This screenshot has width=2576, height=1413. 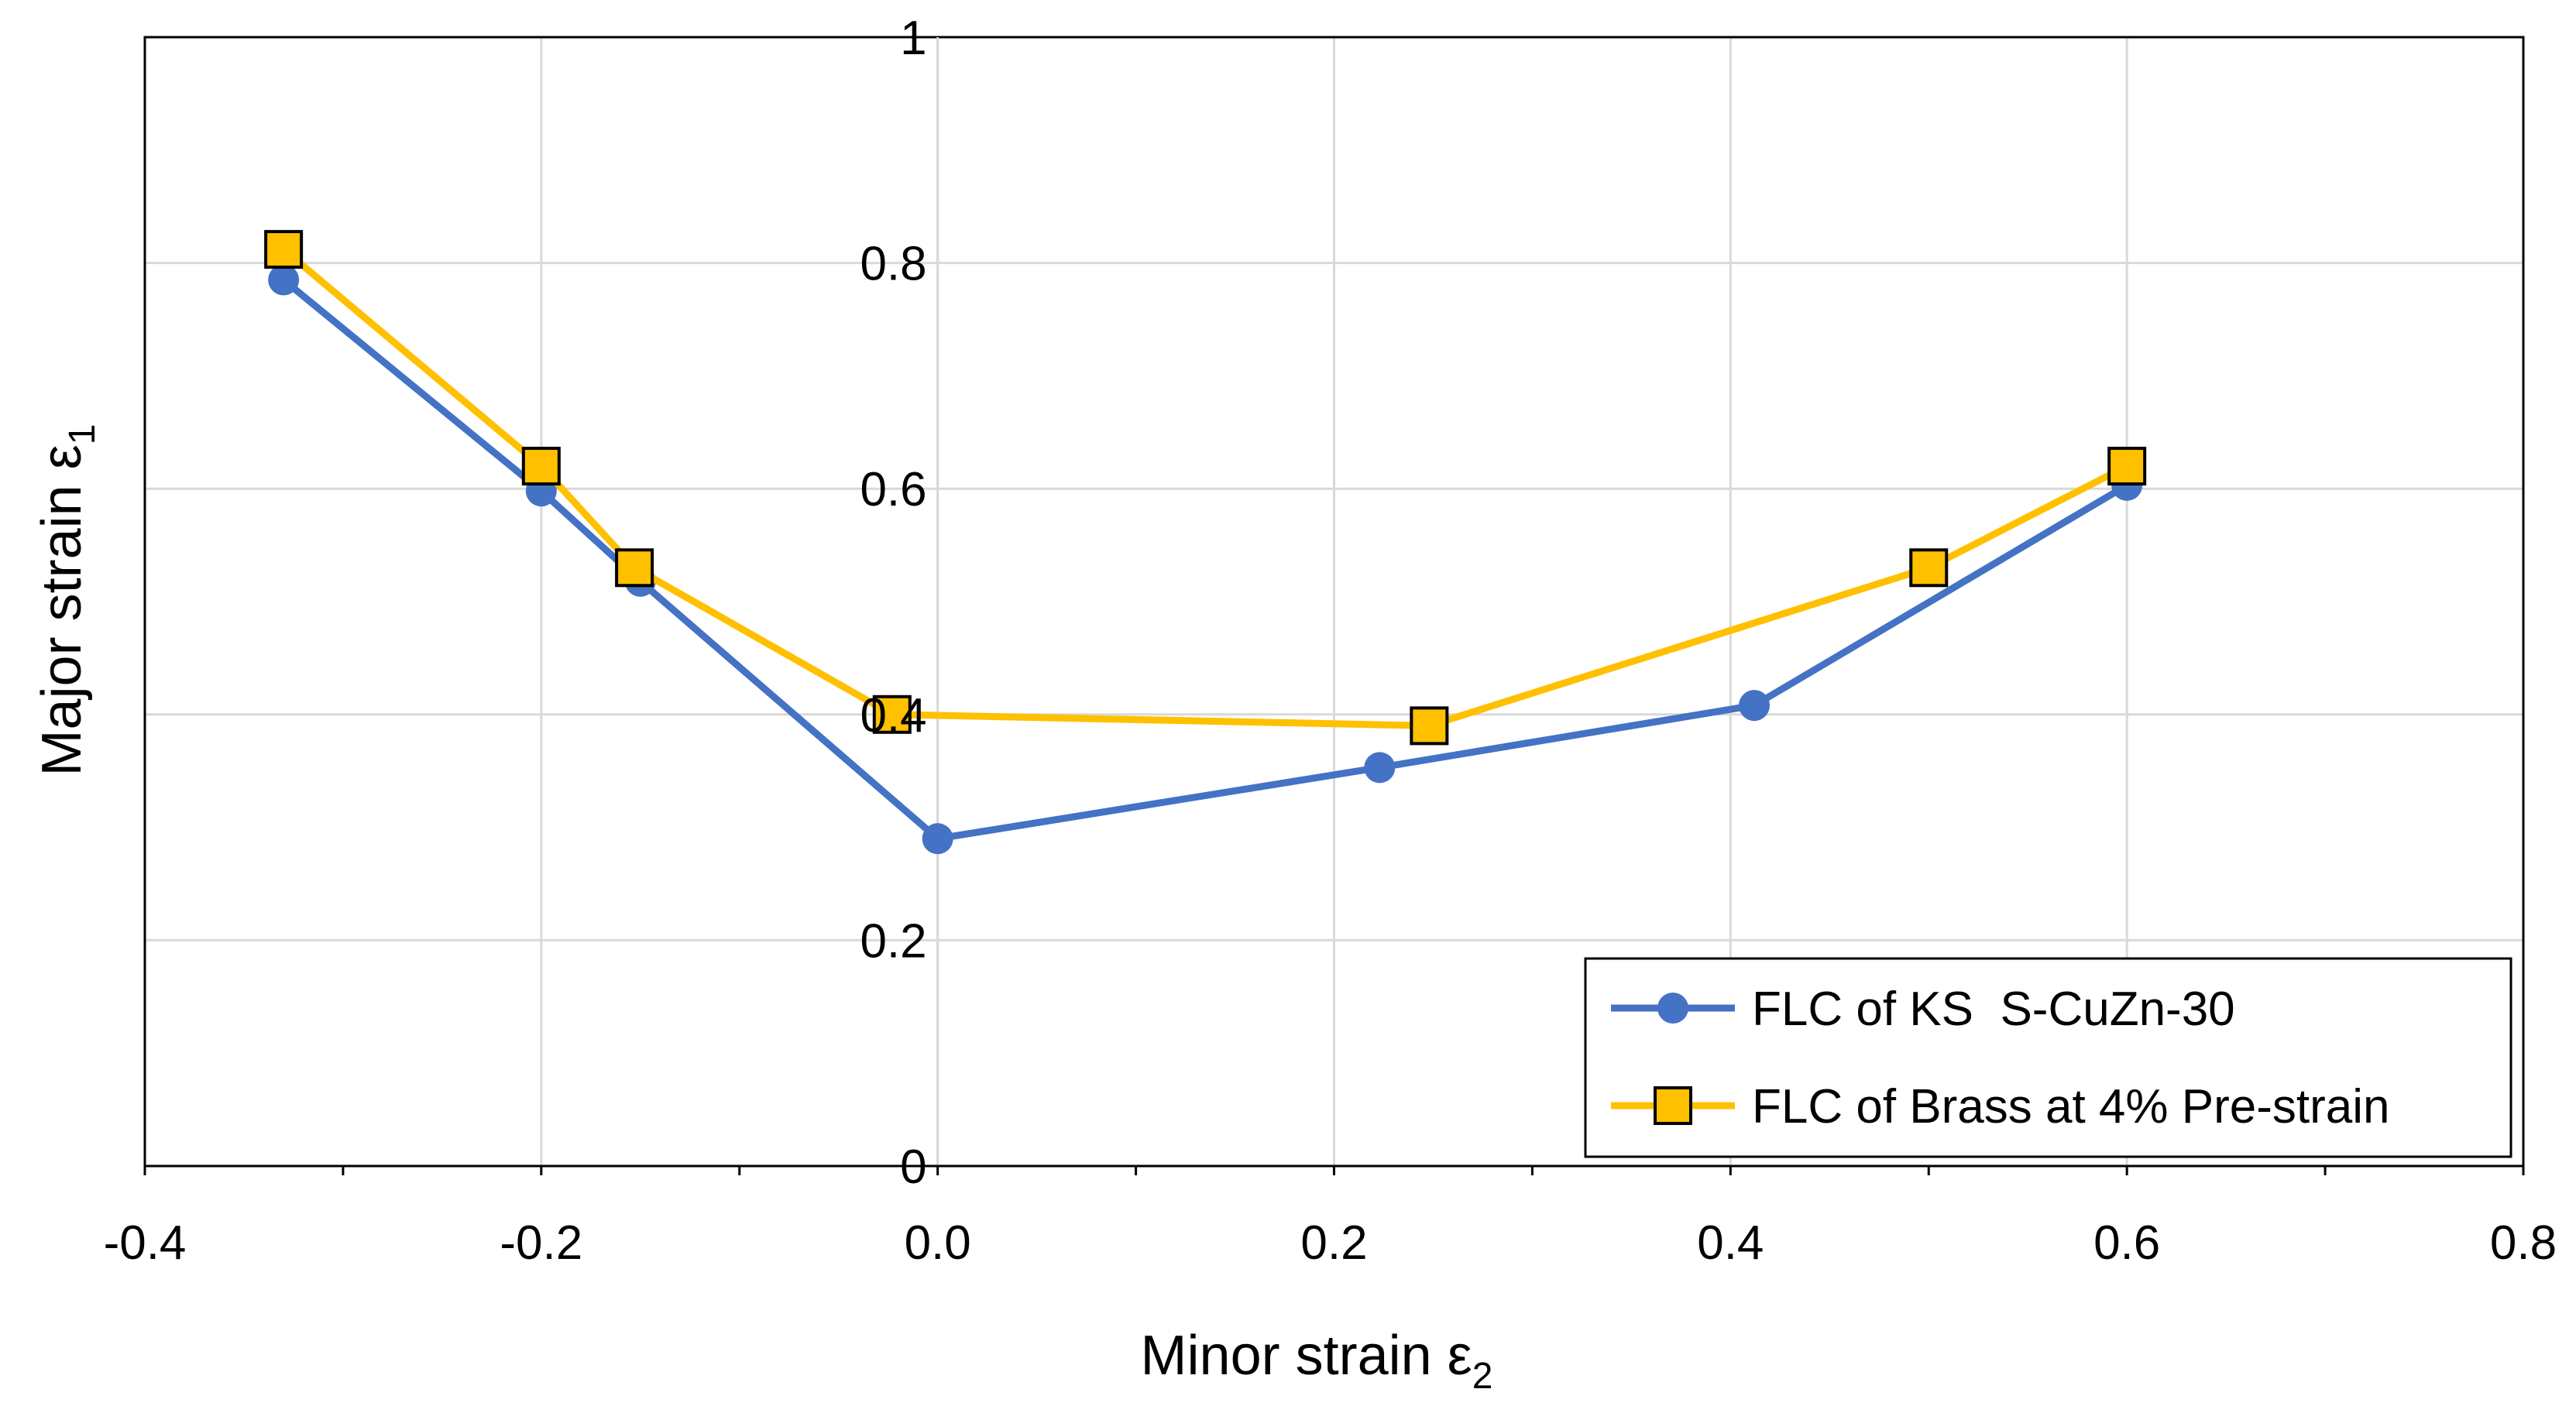 I want to click on x-tick-label: 0.6, so click(x=2126, y=1243).